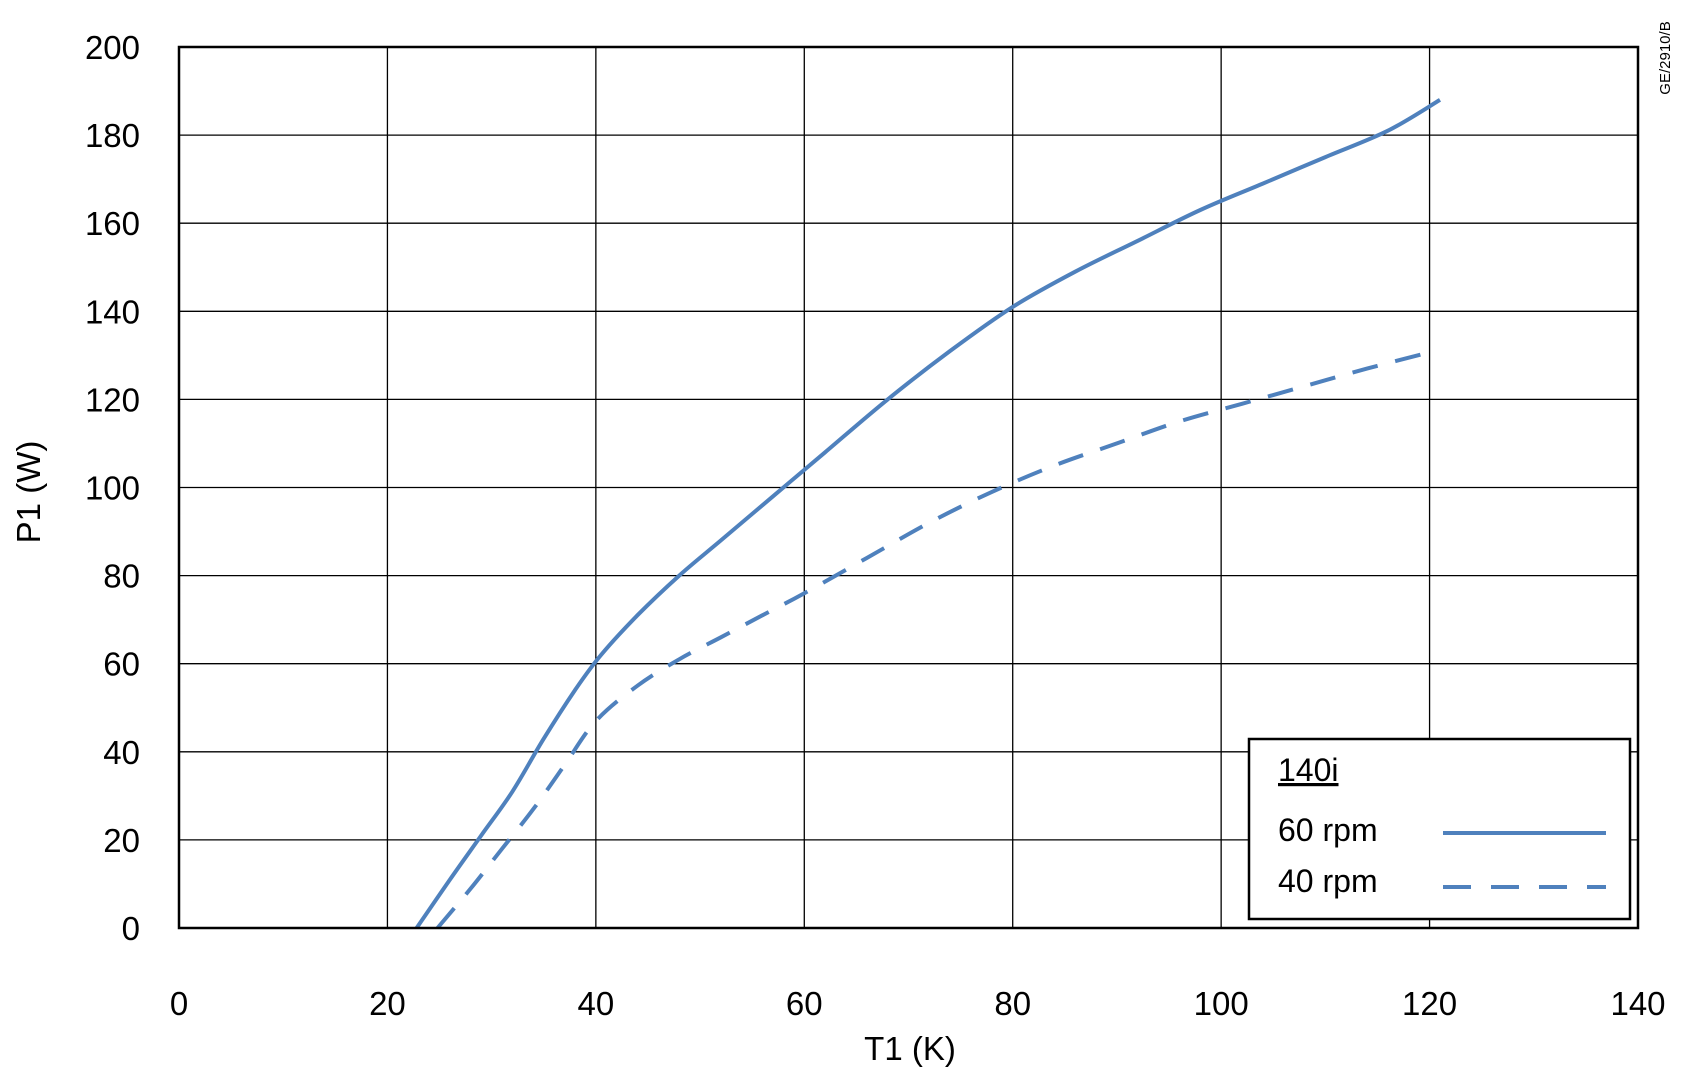 The width and height of the screenshot is (1681, 1080). Describe the element at coordinates (131, 928) in the screenshot. I see `y-tick-label: 0` at that location.